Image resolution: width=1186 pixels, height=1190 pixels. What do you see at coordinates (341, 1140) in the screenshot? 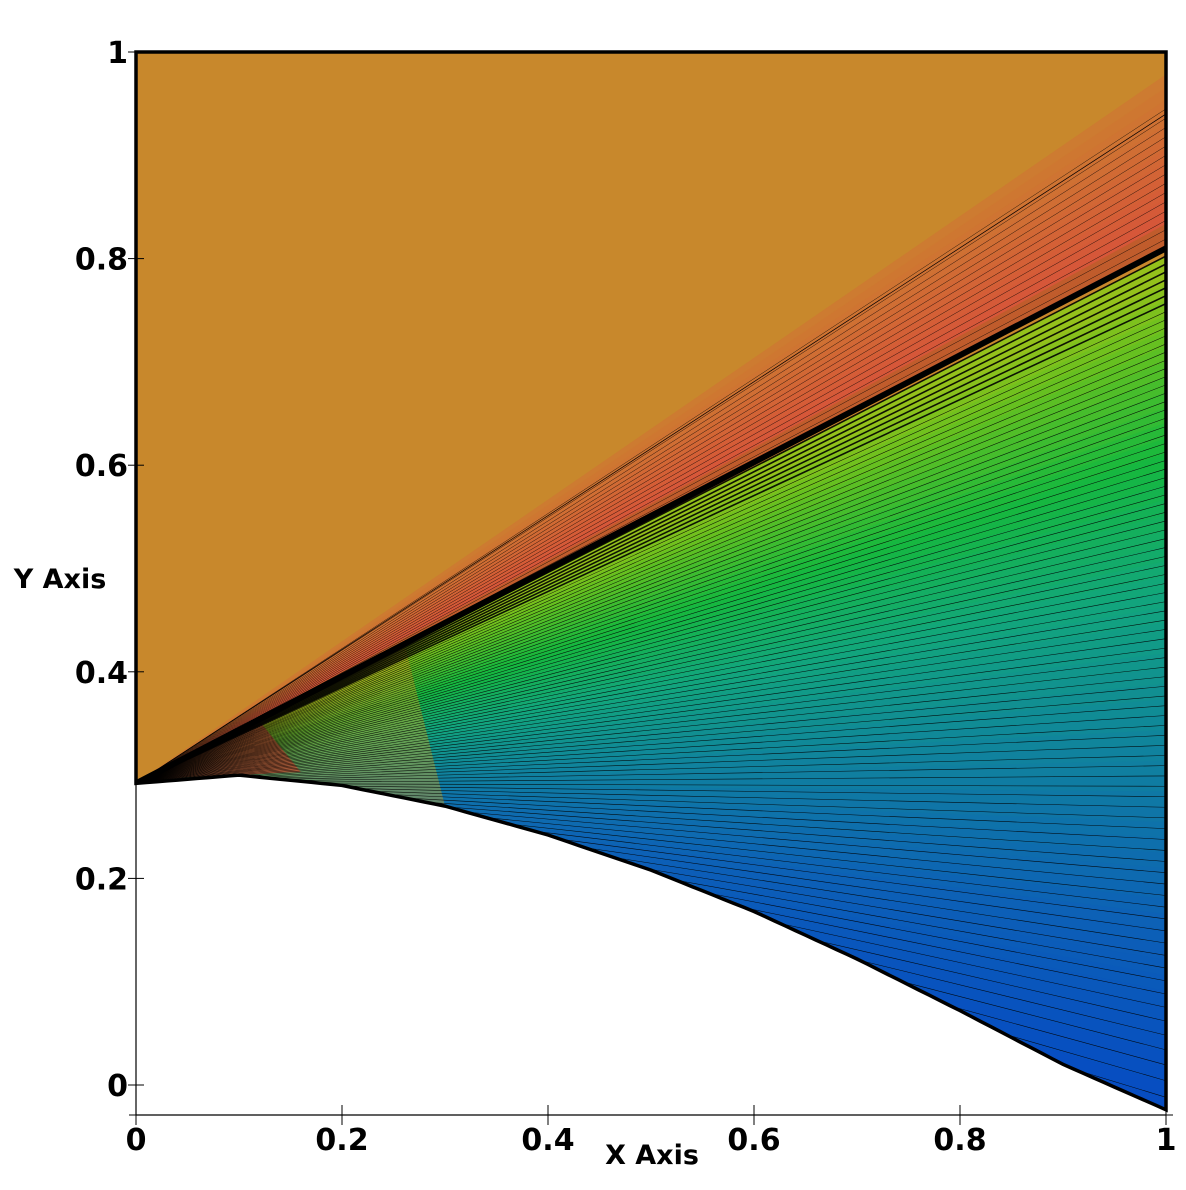
I see `x-tick-label: 0.2` at bounding box center [341, 1140].